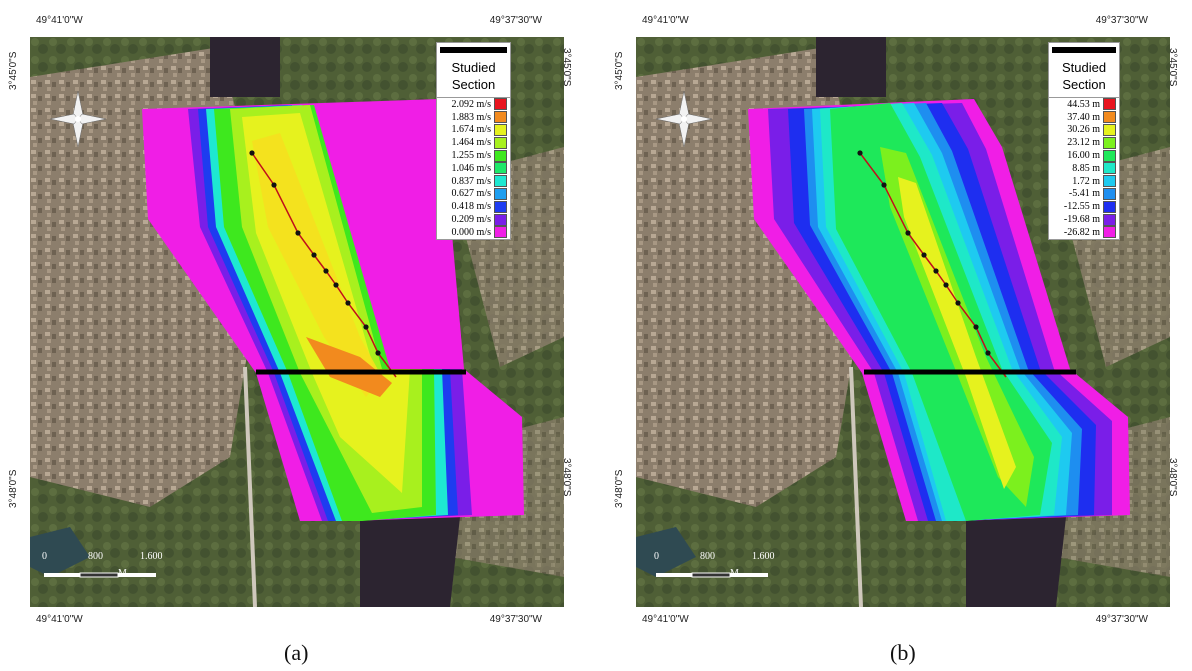 The width and height of the screenshot is (1192, 671). I want to click on legend-entry: 0.627 m/s, so click(473, 194).